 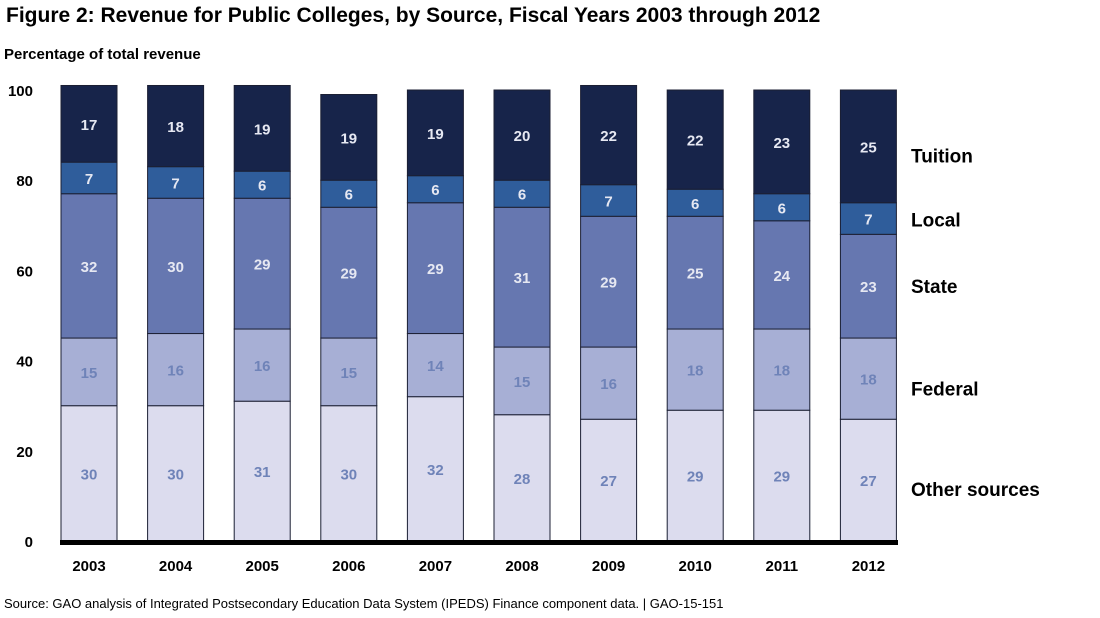 I want to click on data-label: 22, so click(x=695, y=141).